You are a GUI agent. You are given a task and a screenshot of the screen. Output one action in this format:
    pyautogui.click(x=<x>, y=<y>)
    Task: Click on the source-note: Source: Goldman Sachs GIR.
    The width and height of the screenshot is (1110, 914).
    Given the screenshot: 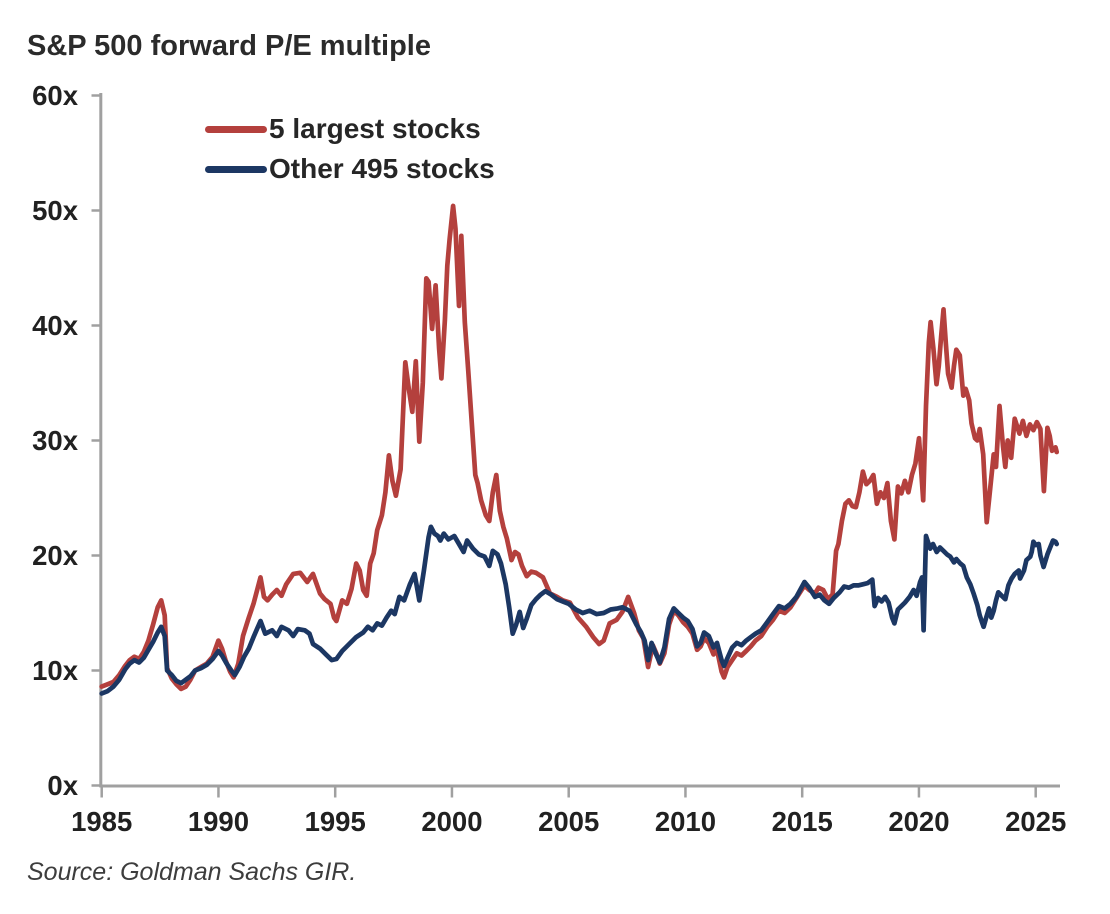 What is the action you would take?
    pyautogui.click(x=192, y=872)
    